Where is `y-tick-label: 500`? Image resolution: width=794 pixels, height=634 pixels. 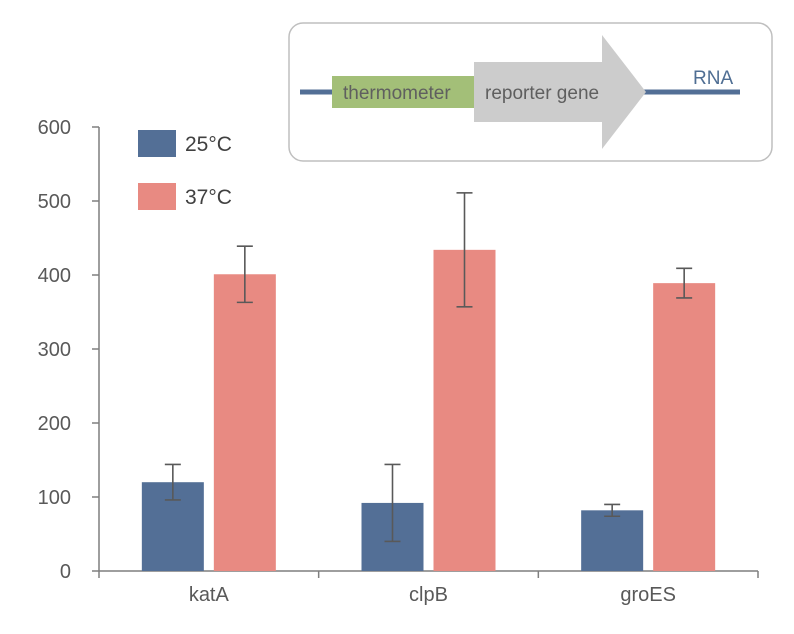
y-tick-label: 500 is located at coordinates (54, 202).